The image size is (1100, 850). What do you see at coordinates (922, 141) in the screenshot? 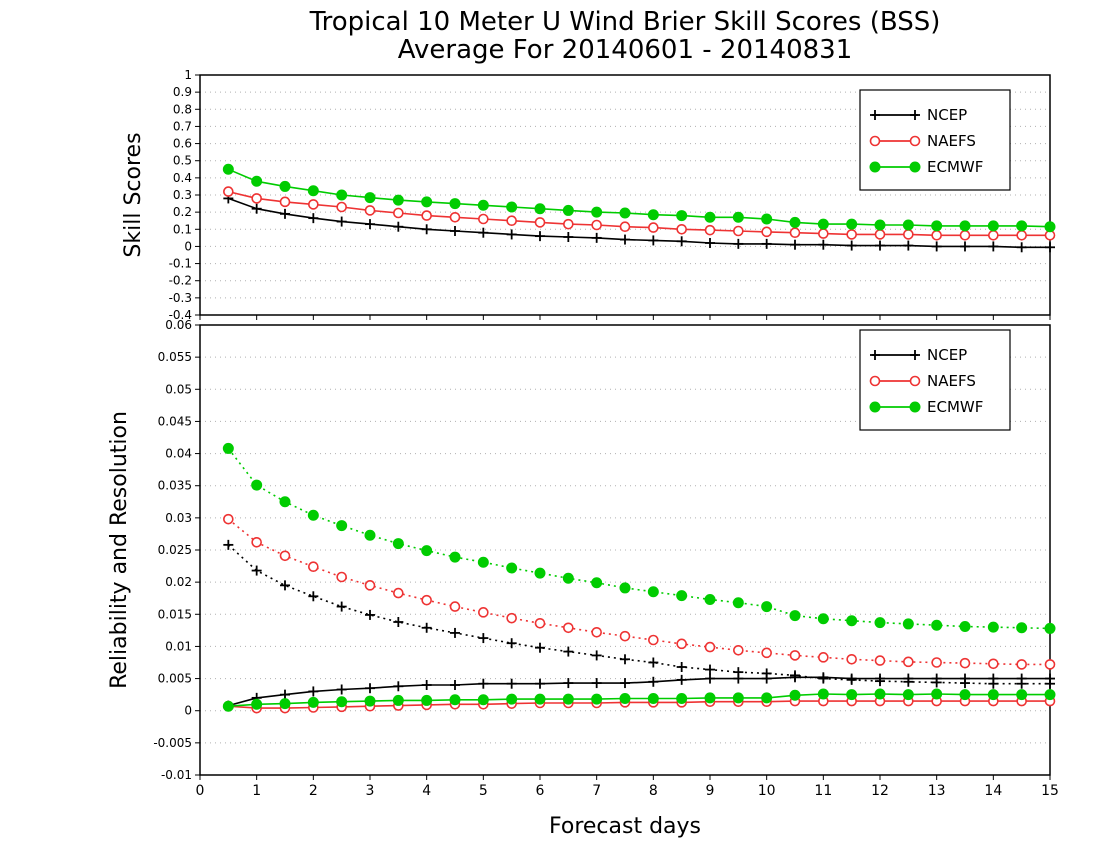
I see `legend-item-naefs: NAEFS` at bounding box center [922, 141].